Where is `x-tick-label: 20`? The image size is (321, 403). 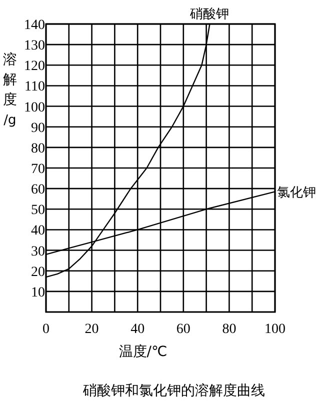 x-tick-label: 20 is located at coordinates (91, 329).